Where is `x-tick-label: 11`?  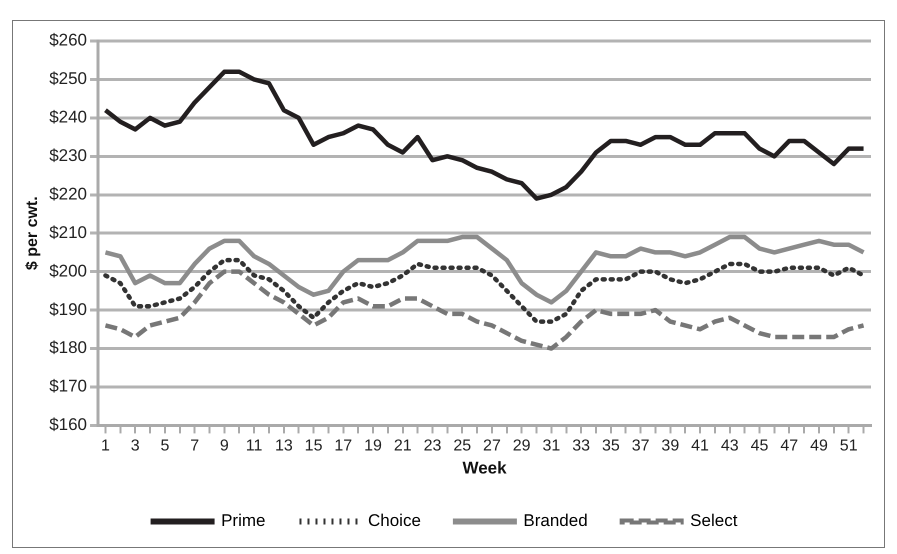 x-tick-label: 11 is located at coordinates (254, 445).